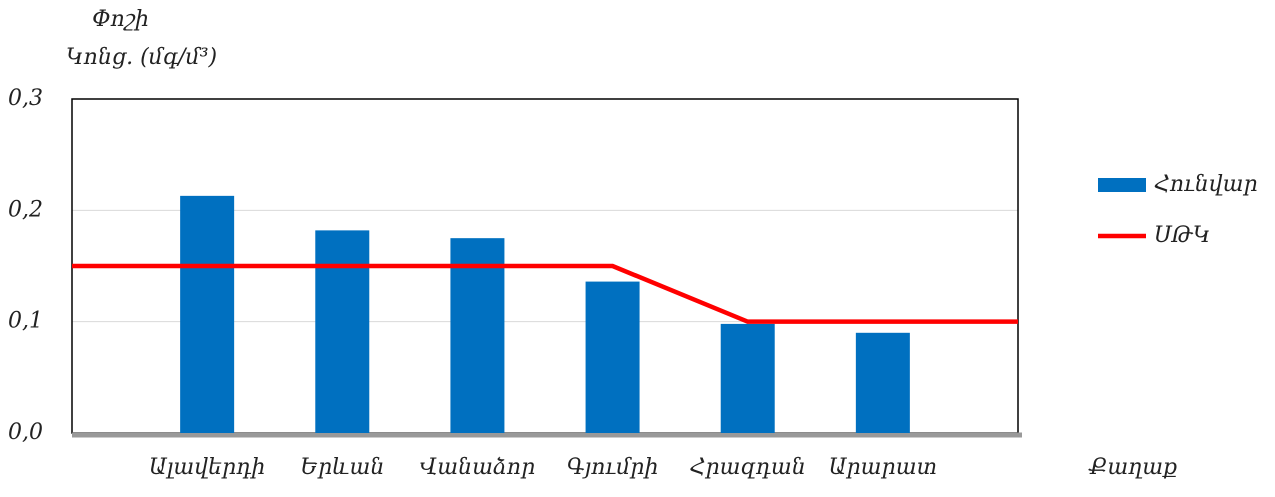  Describe the element at coordinates (545, 293) in the screenshot. I see `line` at that location.